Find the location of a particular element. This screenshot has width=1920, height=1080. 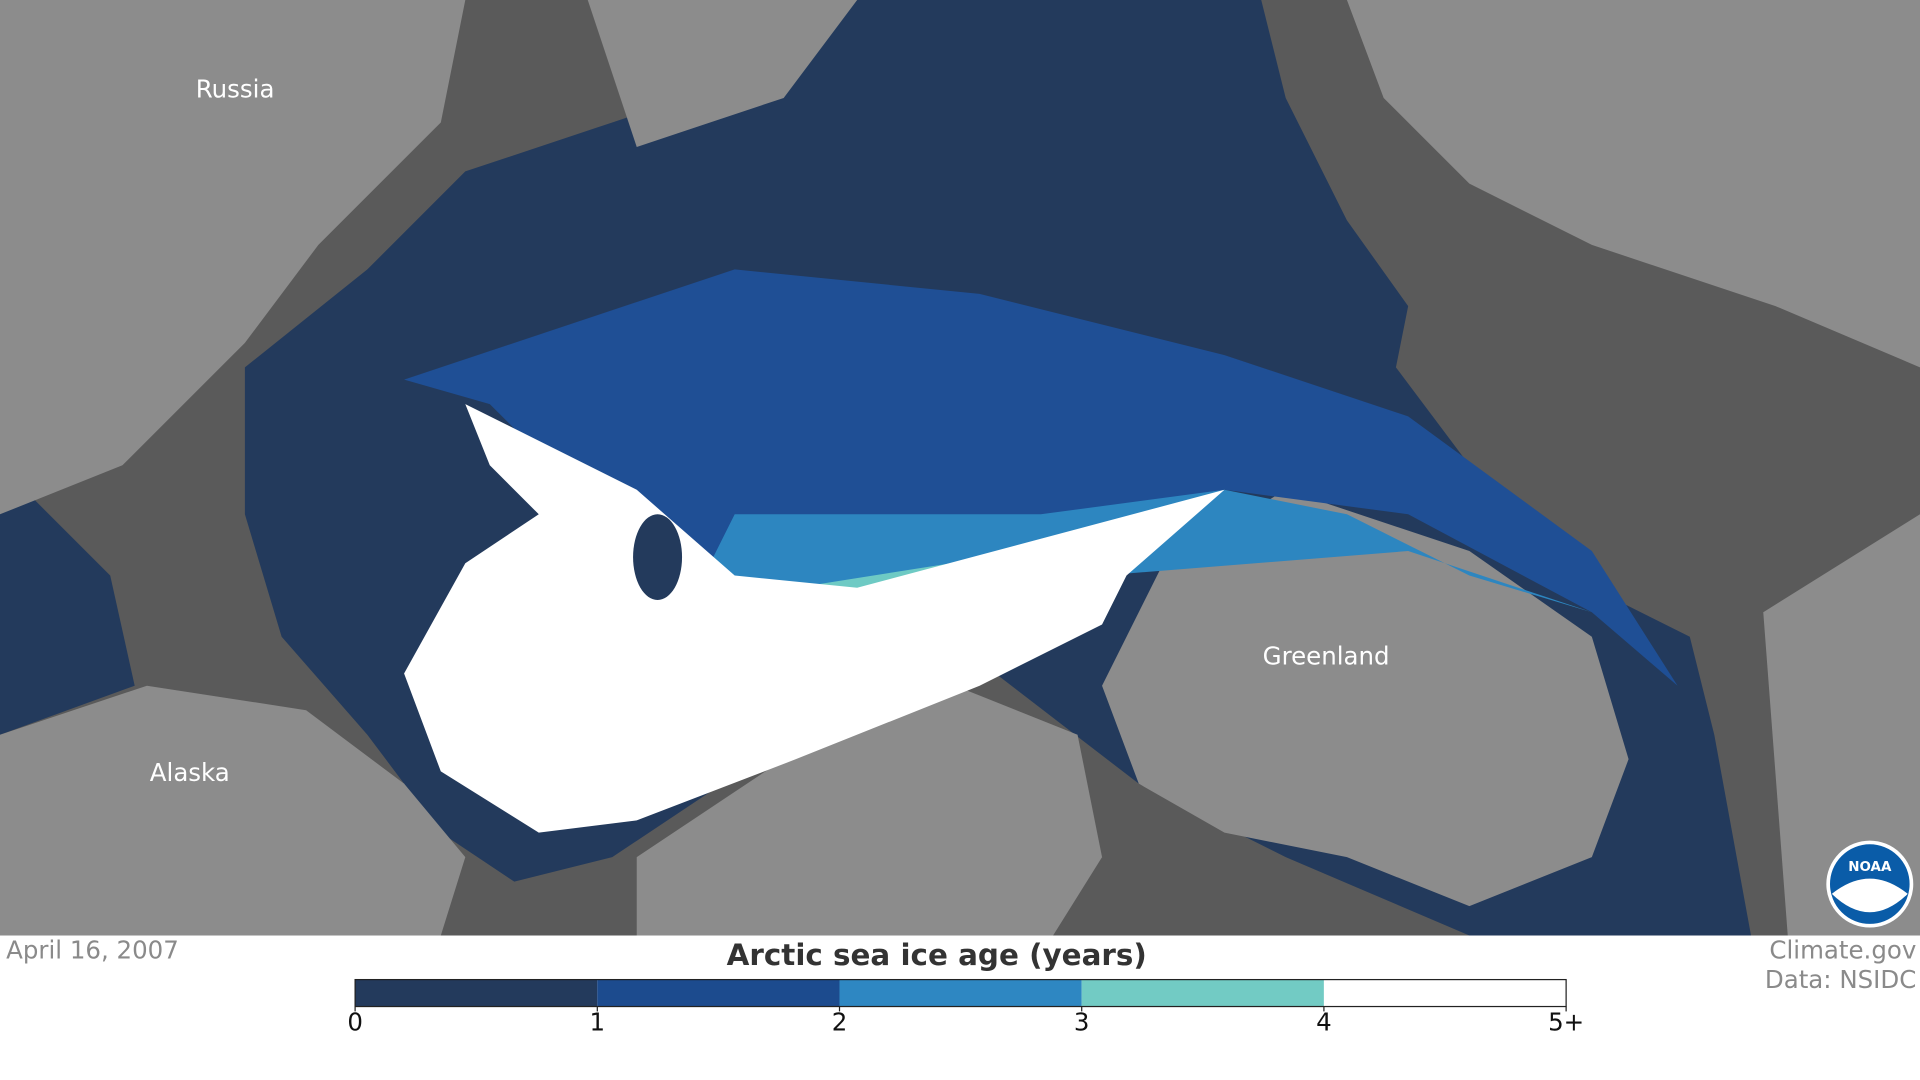

credit: Climate.gov is located at coordinates (1842, 949).